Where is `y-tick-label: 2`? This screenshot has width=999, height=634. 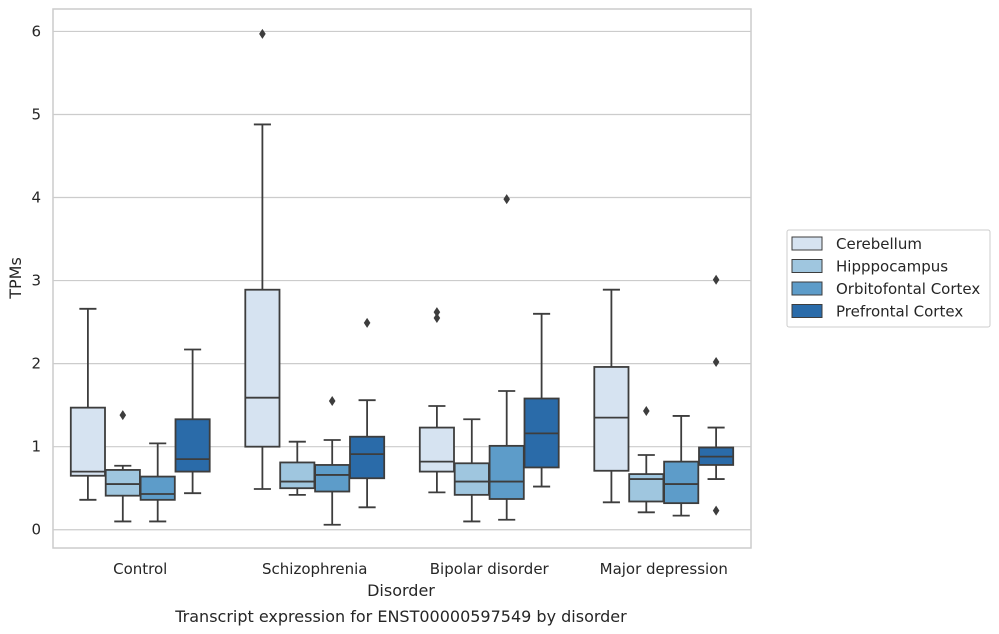
y-tick-label: 2 is located at coordinates (36, 364).